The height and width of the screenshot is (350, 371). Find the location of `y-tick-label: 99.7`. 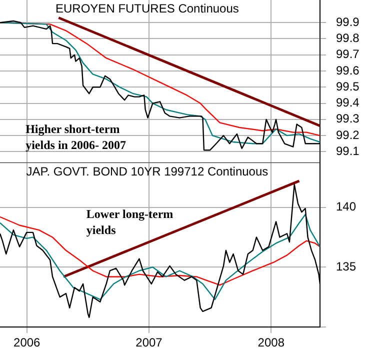

y-tick-label: 99.7 is located at coordinates (348, 54).